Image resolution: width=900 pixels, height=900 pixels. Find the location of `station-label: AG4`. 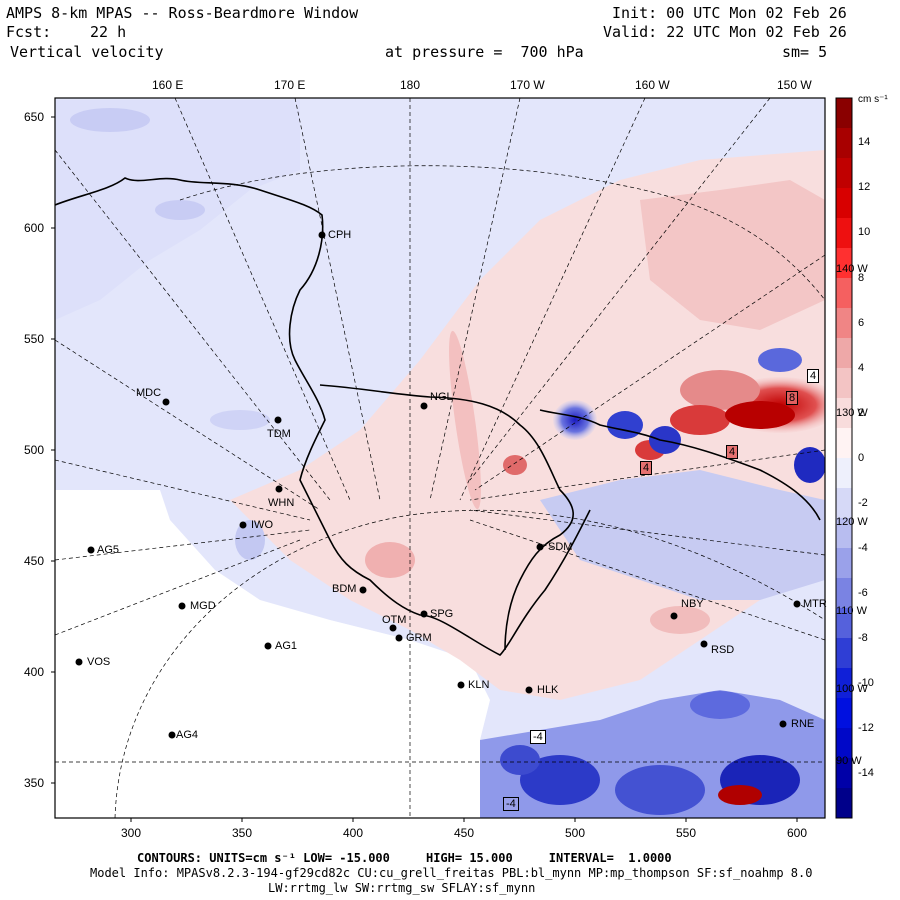

station-label: AG4 is located at coordinates (187, 735).